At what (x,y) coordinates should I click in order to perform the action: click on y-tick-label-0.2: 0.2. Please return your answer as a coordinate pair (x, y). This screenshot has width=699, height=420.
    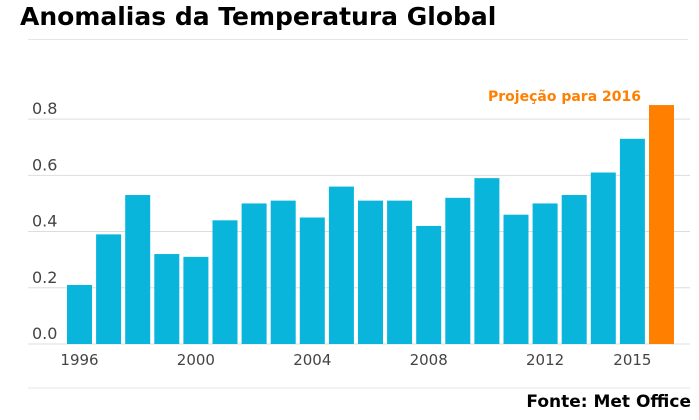
    Looking at the image, I should click on (44, 277).